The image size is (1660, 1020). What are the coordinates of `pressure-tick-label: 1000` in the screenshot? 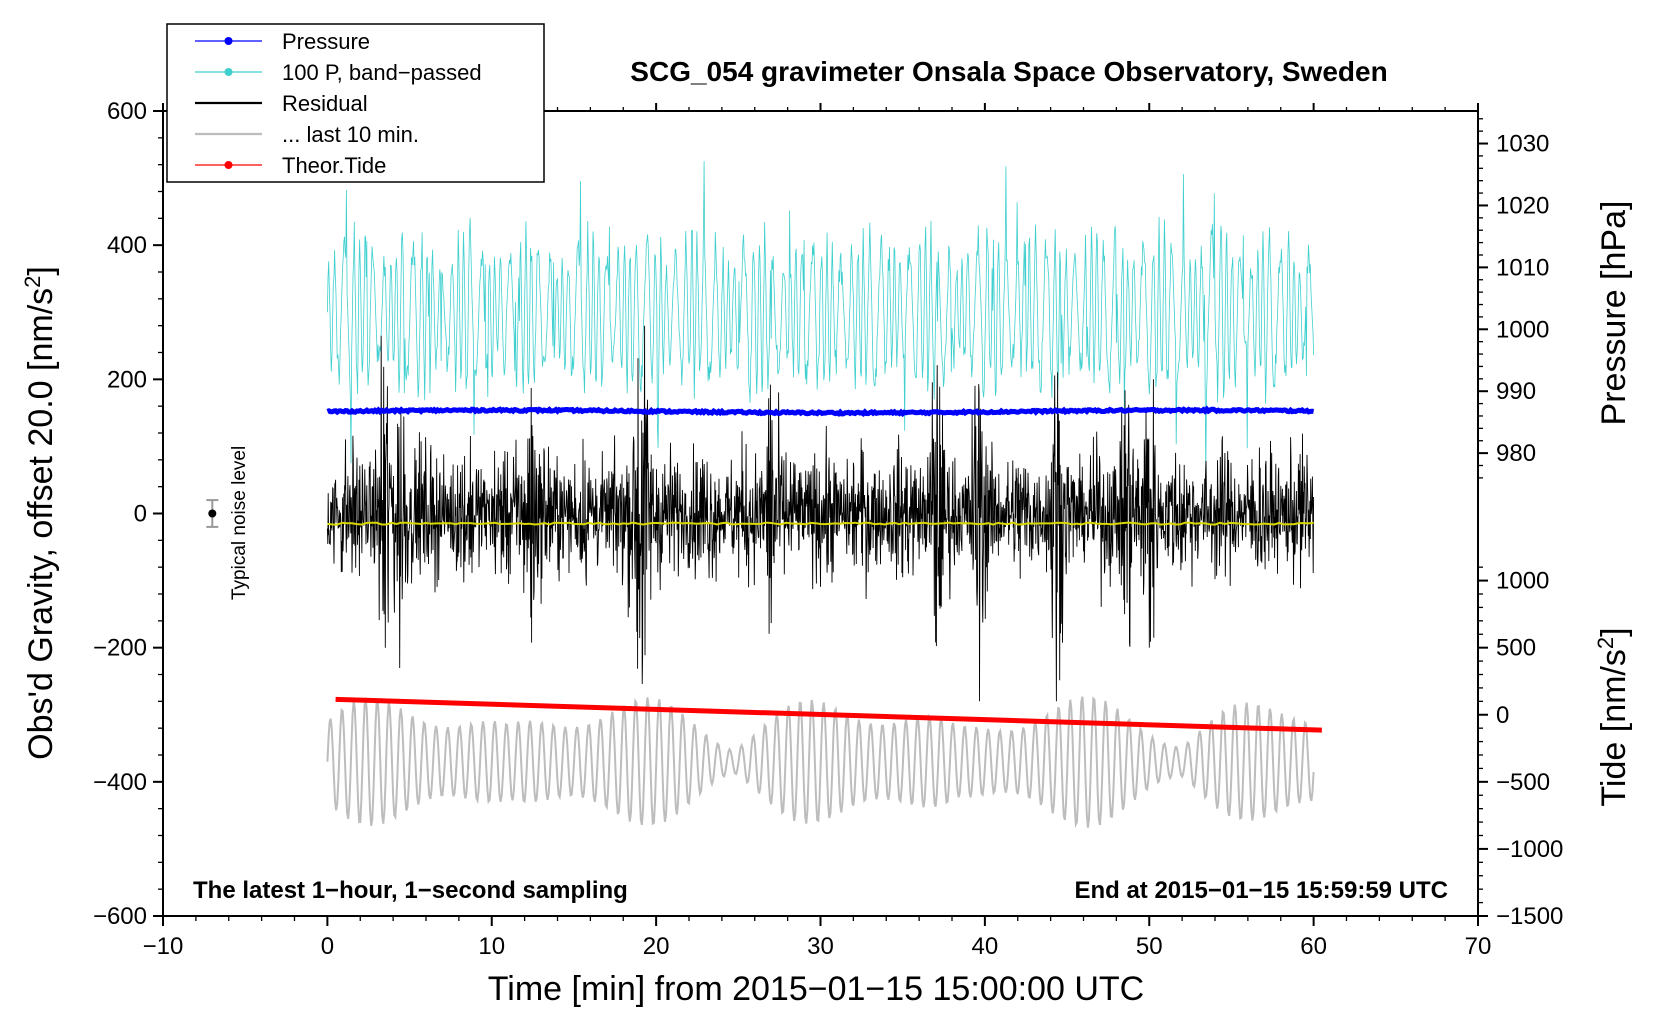 It's located at (1522, 329).